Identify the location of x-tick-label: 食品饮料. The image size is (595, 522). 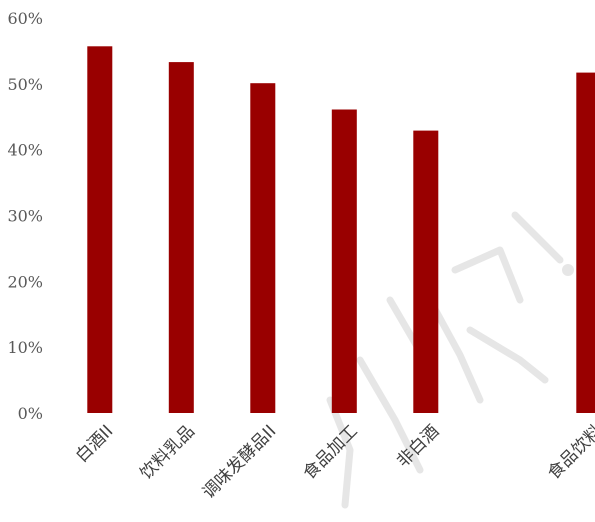
(569, 452).